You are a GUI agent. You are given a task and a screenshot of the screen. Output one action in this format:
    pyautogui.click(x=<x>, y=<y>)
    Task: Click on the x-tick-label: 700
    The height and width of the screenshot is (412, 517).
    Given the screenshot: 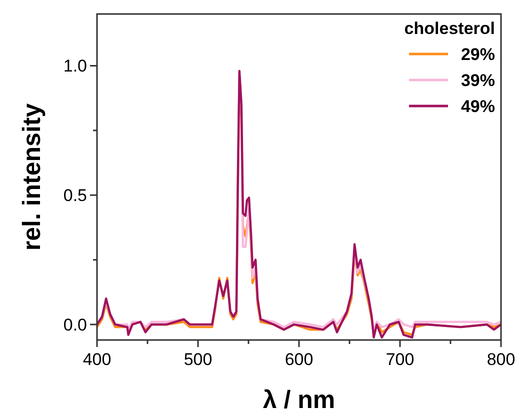 What is the action you would take?
    pyautogui.click(x=400, y=359)
    